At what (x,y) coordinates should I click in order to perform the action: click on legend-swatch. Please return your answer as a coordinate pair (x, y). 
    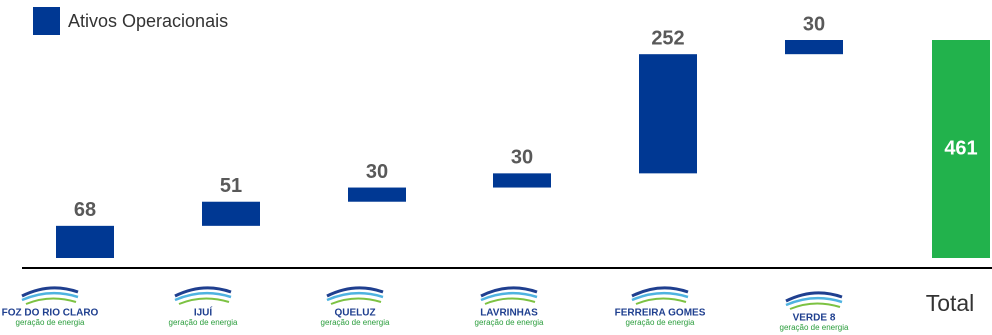
    Looking at the image, I should click on (46, 21).